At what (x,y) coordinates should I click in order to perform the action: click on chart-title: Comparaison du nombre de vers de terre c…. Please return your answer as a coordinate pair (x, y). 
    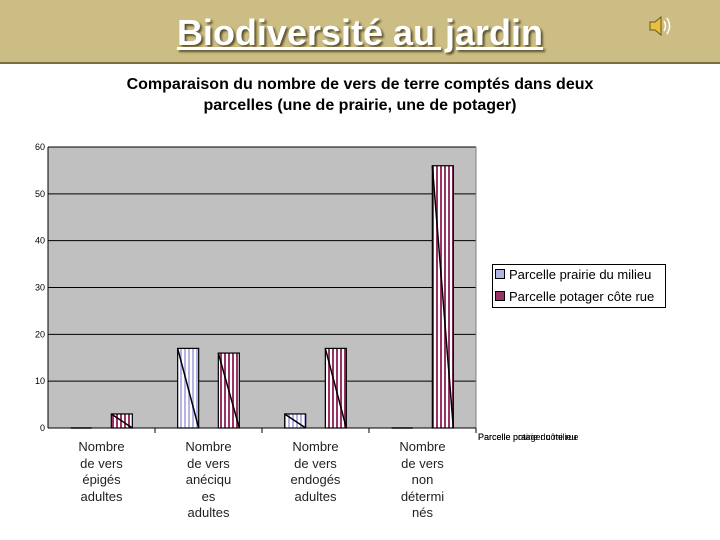
    Looking at the image, I should click on (360, 95).